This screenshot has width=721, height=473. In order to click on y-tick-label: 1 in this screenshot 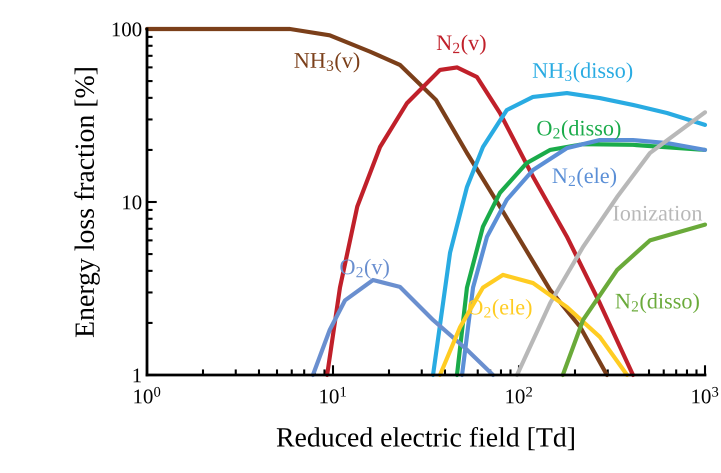, I will do `click(137, 375)`.